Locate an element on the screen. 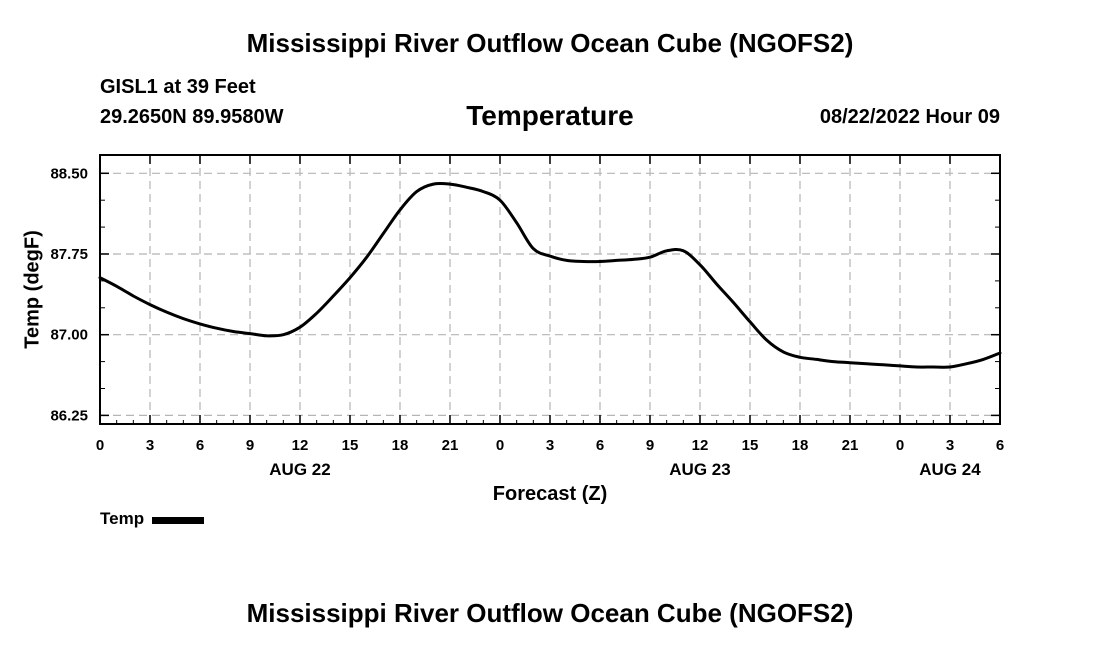 The height and width of the screenshot is (650, 1100). y-axis-label: Temp (degF) is located at coordinates (32, 289).